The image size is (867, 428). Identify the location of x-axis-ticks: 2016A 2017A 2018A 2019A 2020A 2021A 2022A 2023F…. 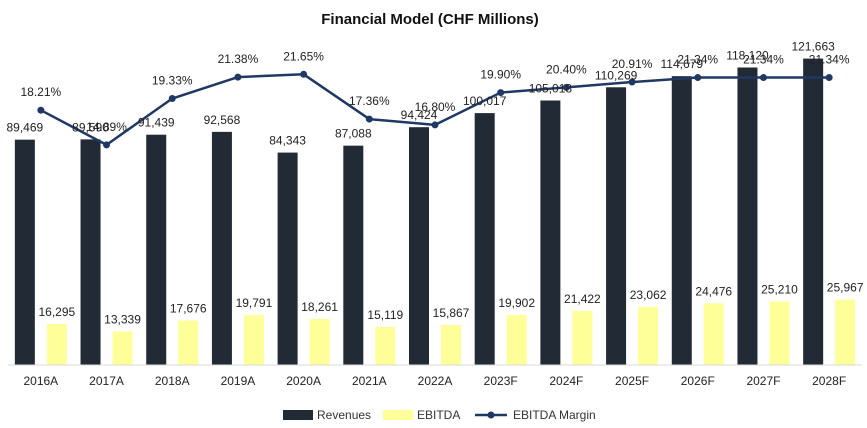
(434, 381).